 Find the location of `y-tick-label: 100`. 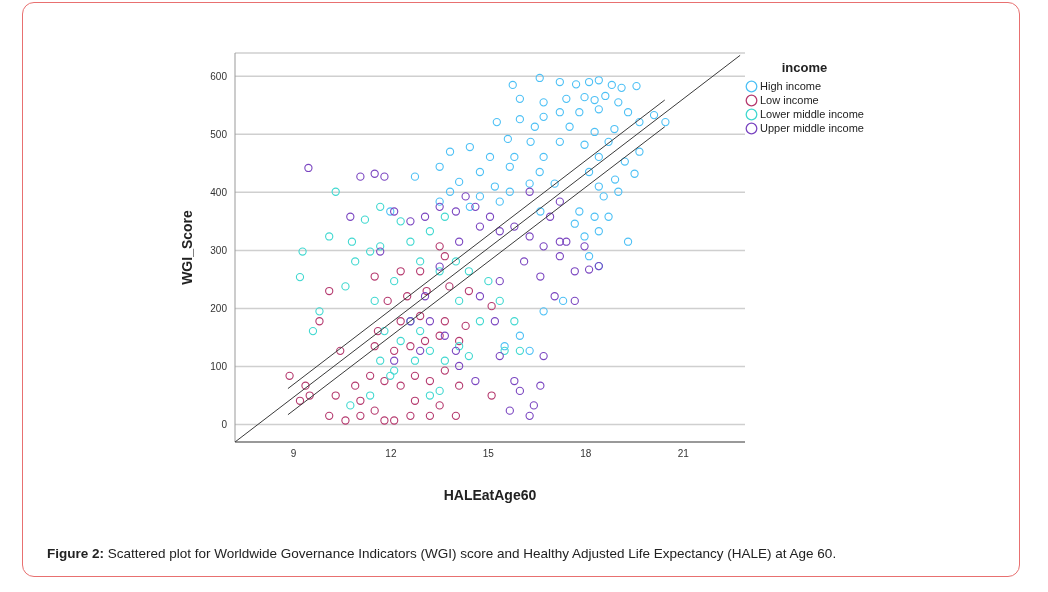

y-tick-label: 100 is located at coordinates (219, 367).